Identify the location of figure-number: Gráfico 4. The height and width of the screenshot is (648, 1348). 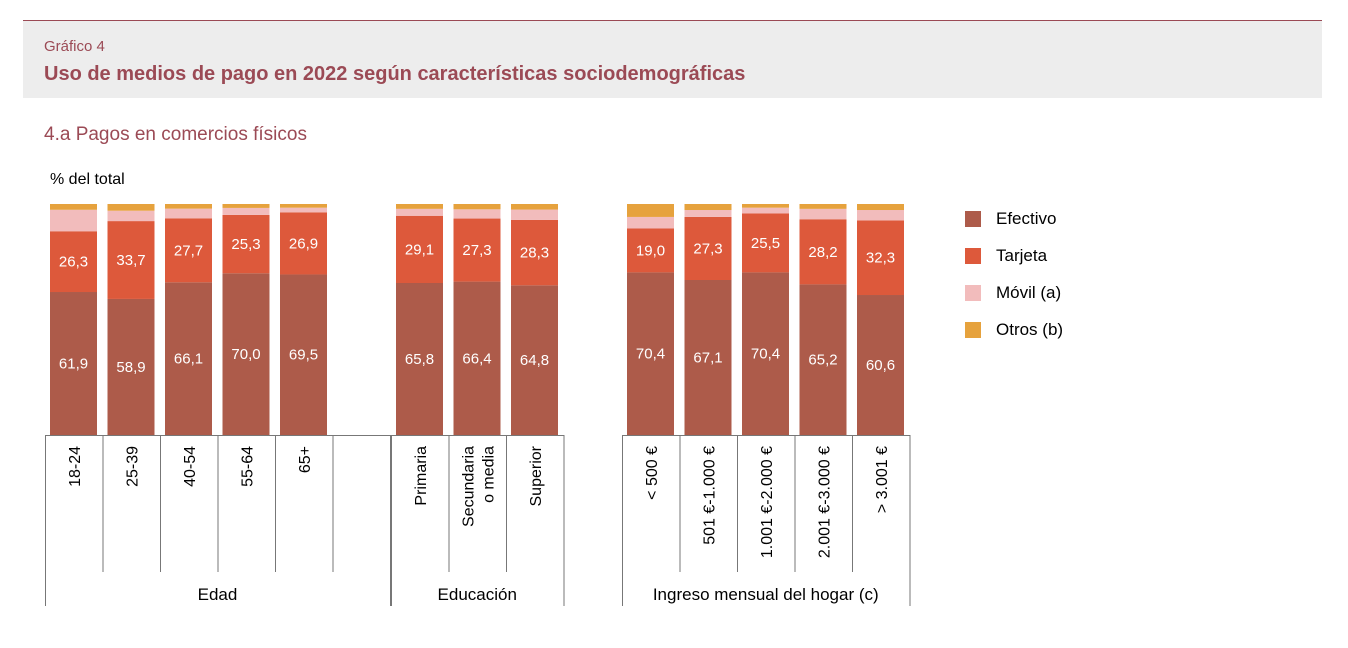
(74, 46).